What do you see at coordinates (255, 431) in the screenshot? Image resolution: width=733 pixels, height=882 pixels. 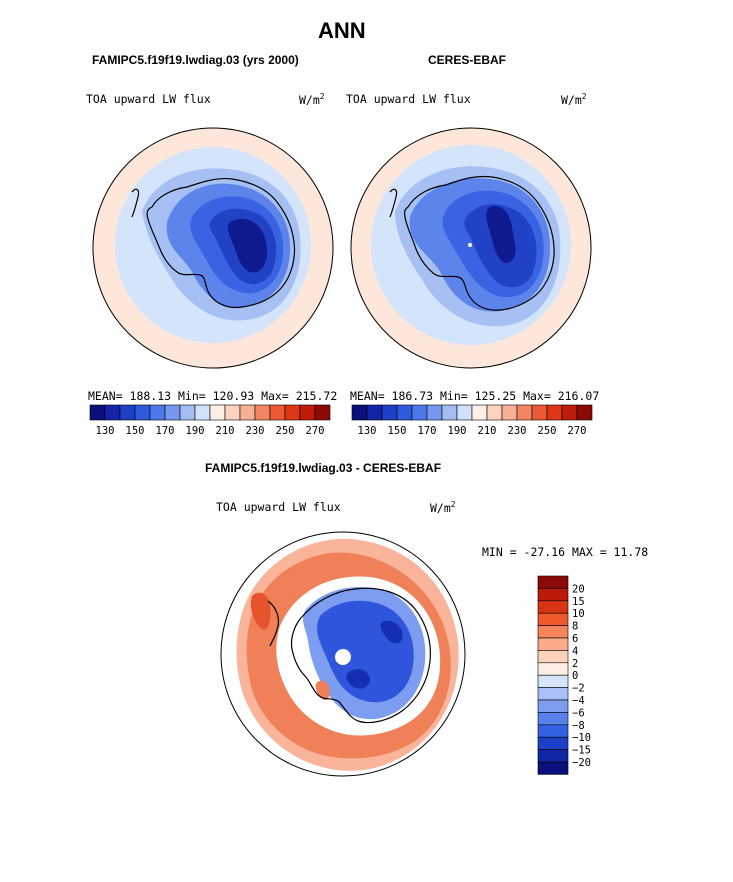 I see `left-colorbar-tick-label: 230` at bounding box center [255, 431].